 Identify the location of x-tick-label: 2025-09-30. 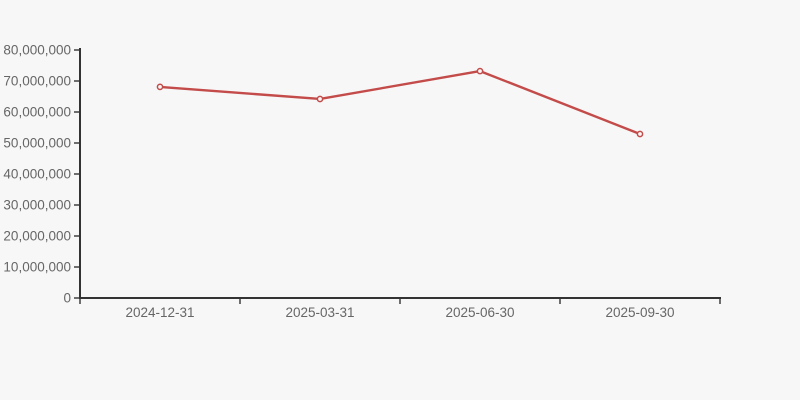
(639, 312).